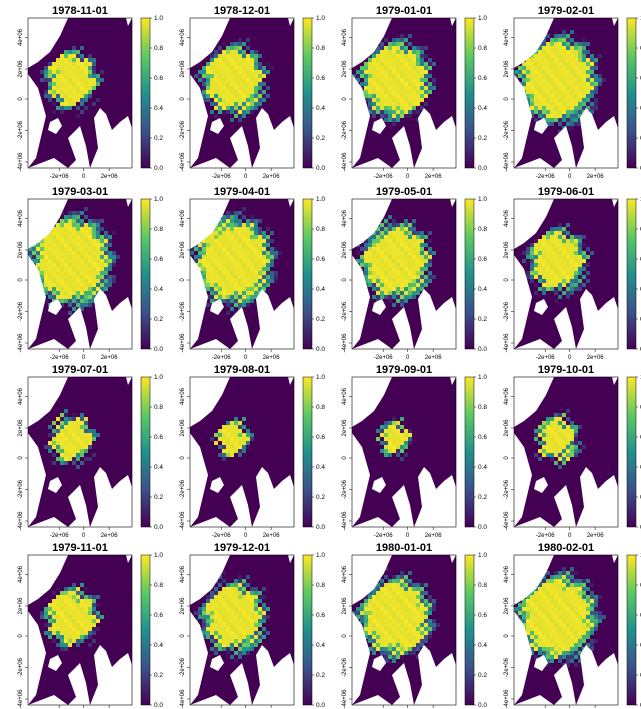 This screenshot has height=709, width=641. I want to click on y-tick-label: 4e+06, so click(21, 396).